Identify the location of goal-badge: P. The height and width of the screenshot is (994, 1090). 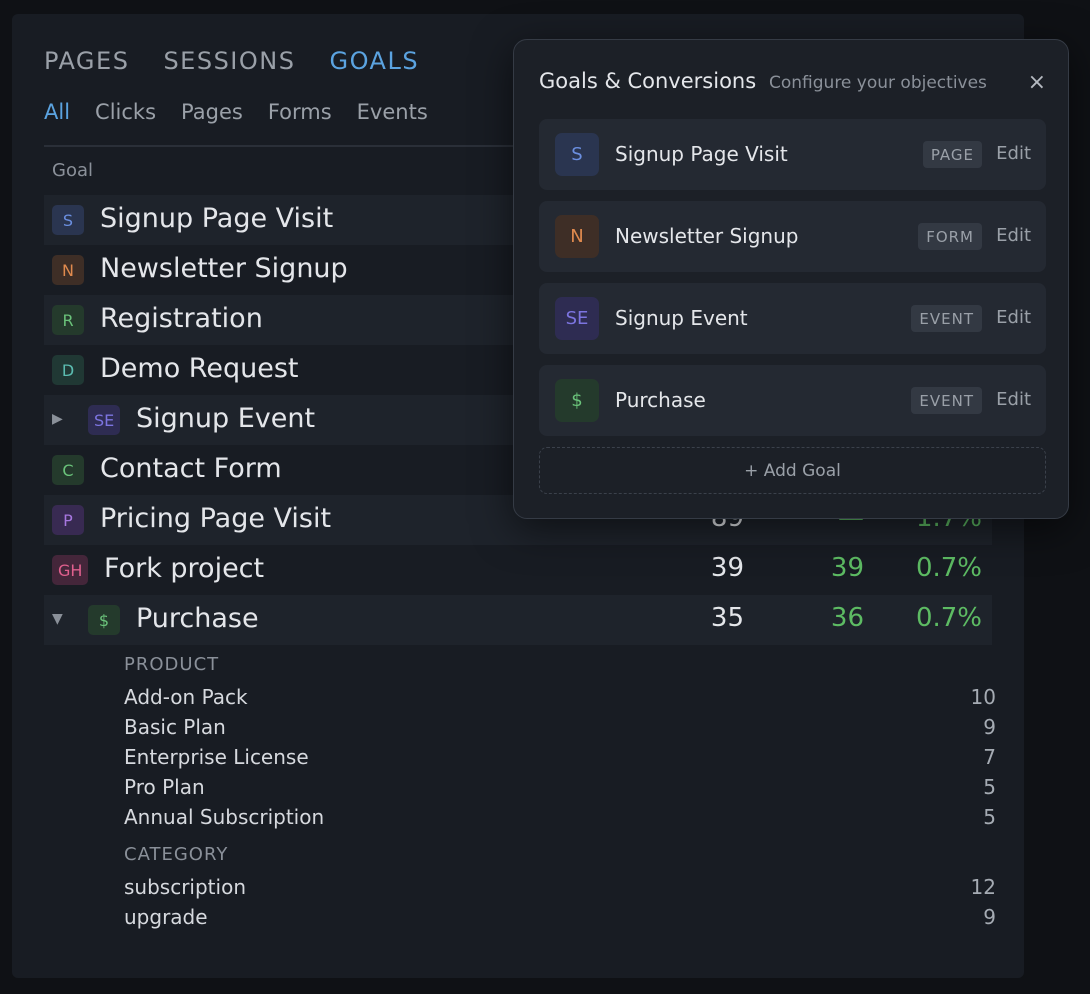
(68, 520).